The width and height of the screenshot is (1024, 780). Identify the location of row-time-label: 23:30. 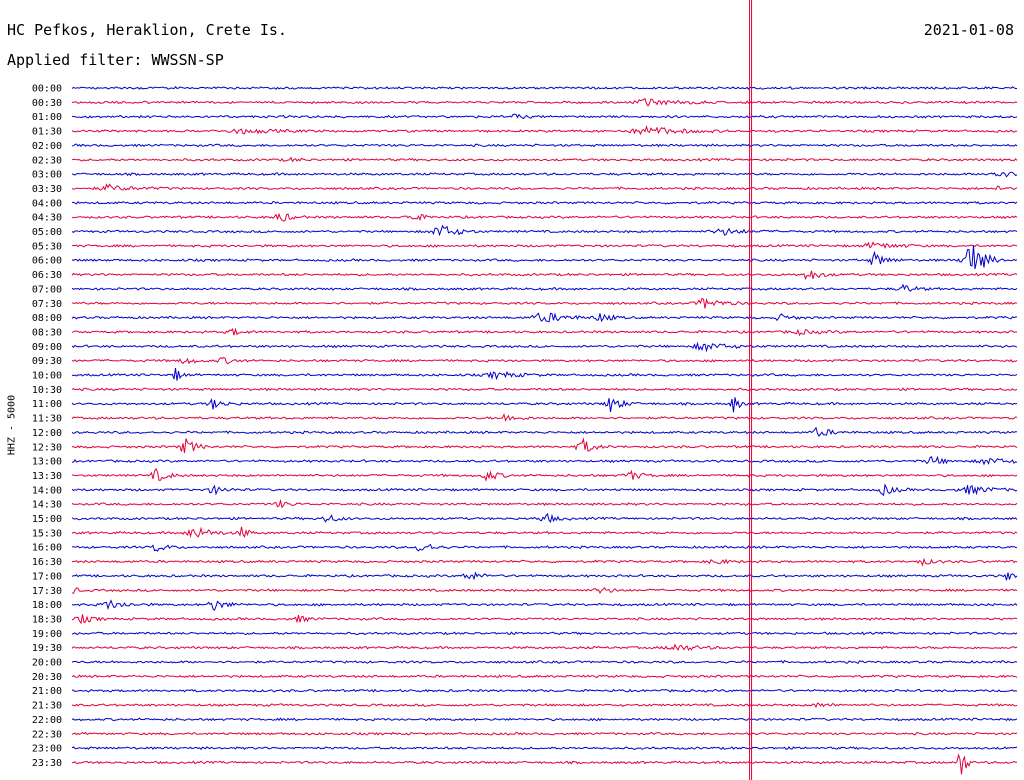
(47, 763).